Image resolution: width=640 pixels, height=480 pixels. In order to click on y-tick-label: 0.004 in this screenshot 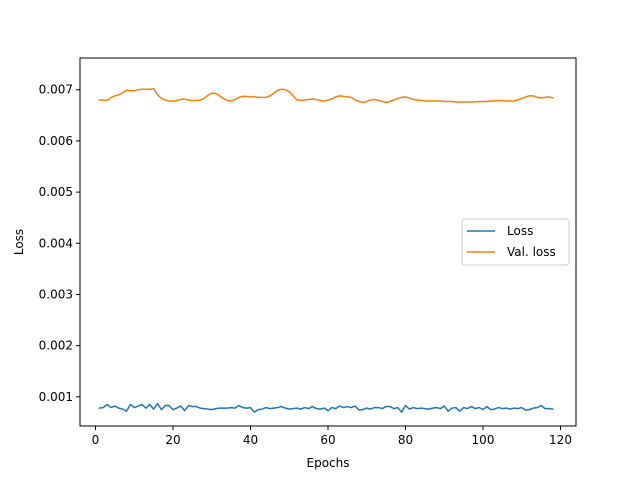, I will do `click(56, 243)`.